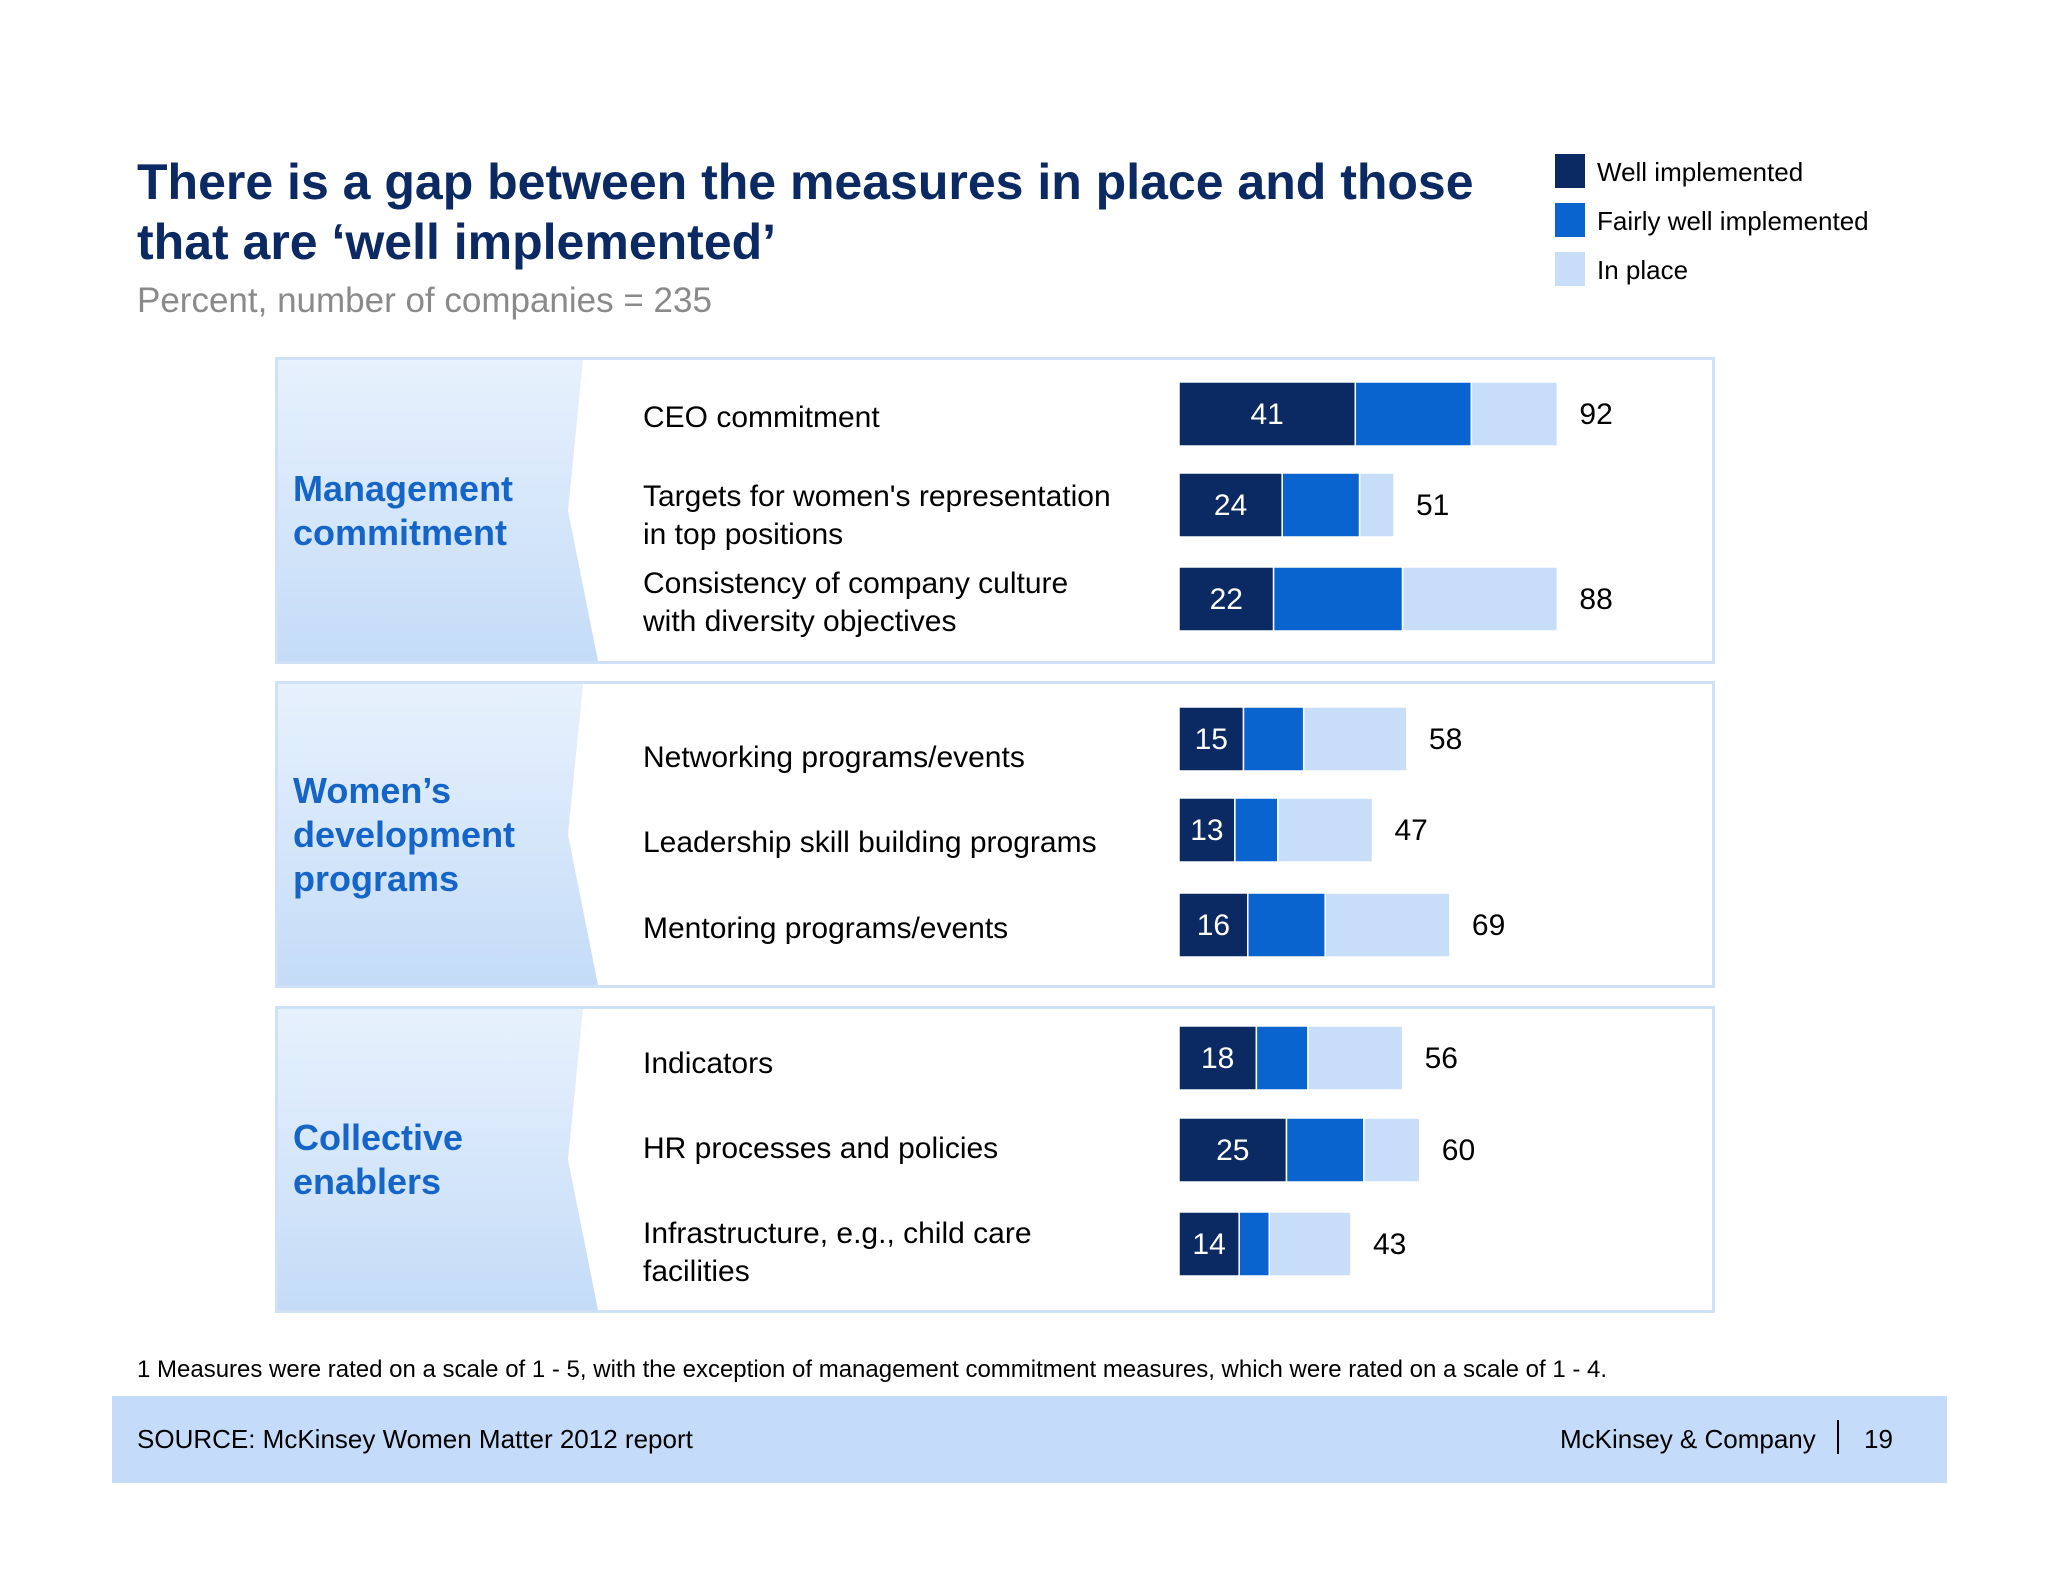 Image resolution: width=2048 pixels, height=1582 pixels. Describe the element at coordinates (761, 417) in the screenshot. I see `row-label-line: CEO commitment` at that location.